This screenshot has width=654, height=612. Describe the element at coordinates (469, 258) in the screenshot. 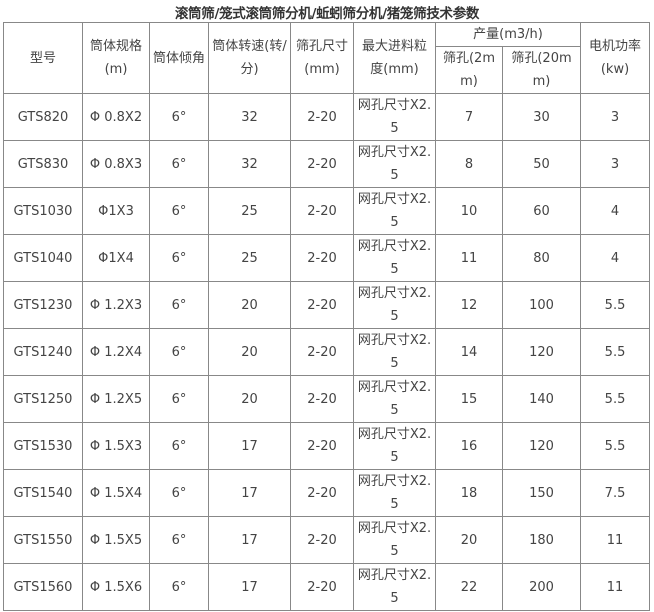

I see `cell-output-2mm: 11` at that location.